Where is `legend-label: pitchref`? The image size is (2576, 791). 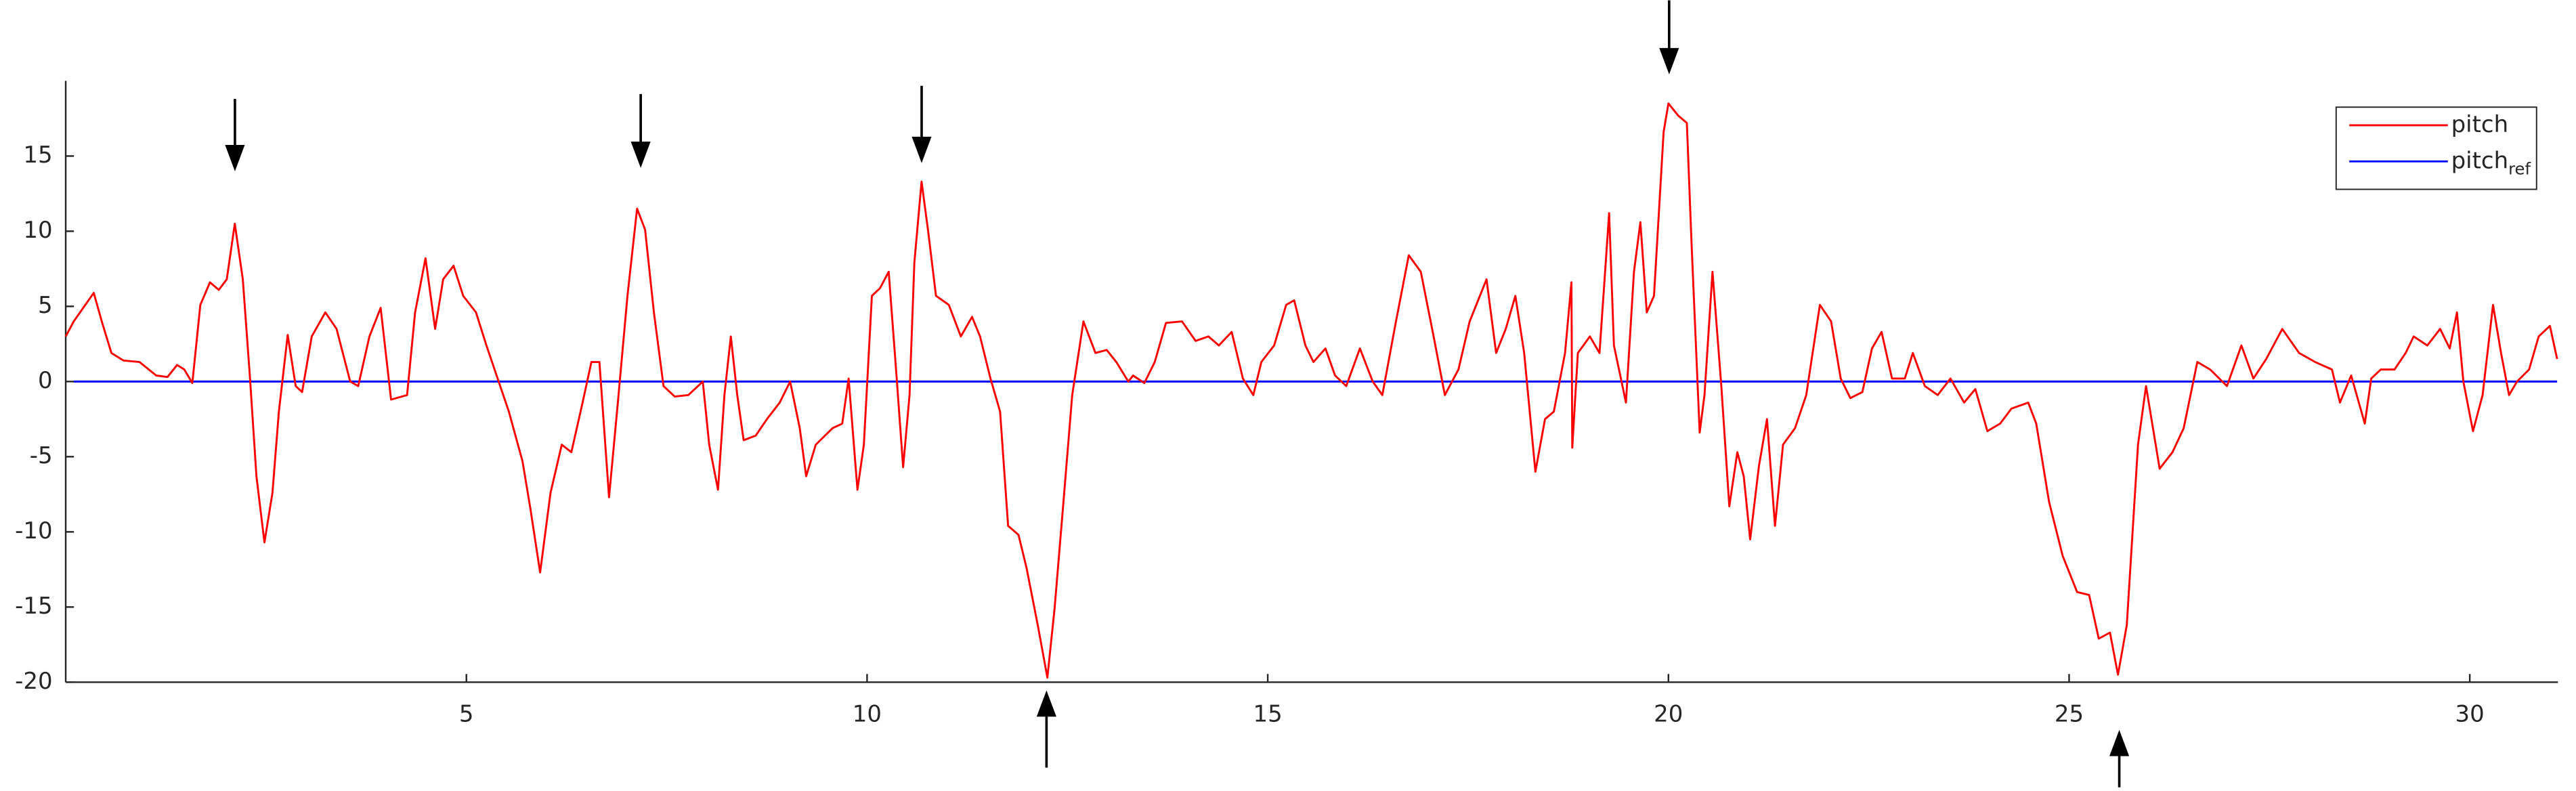 legend-label: pitchref is located at coordinates (2491, 163).